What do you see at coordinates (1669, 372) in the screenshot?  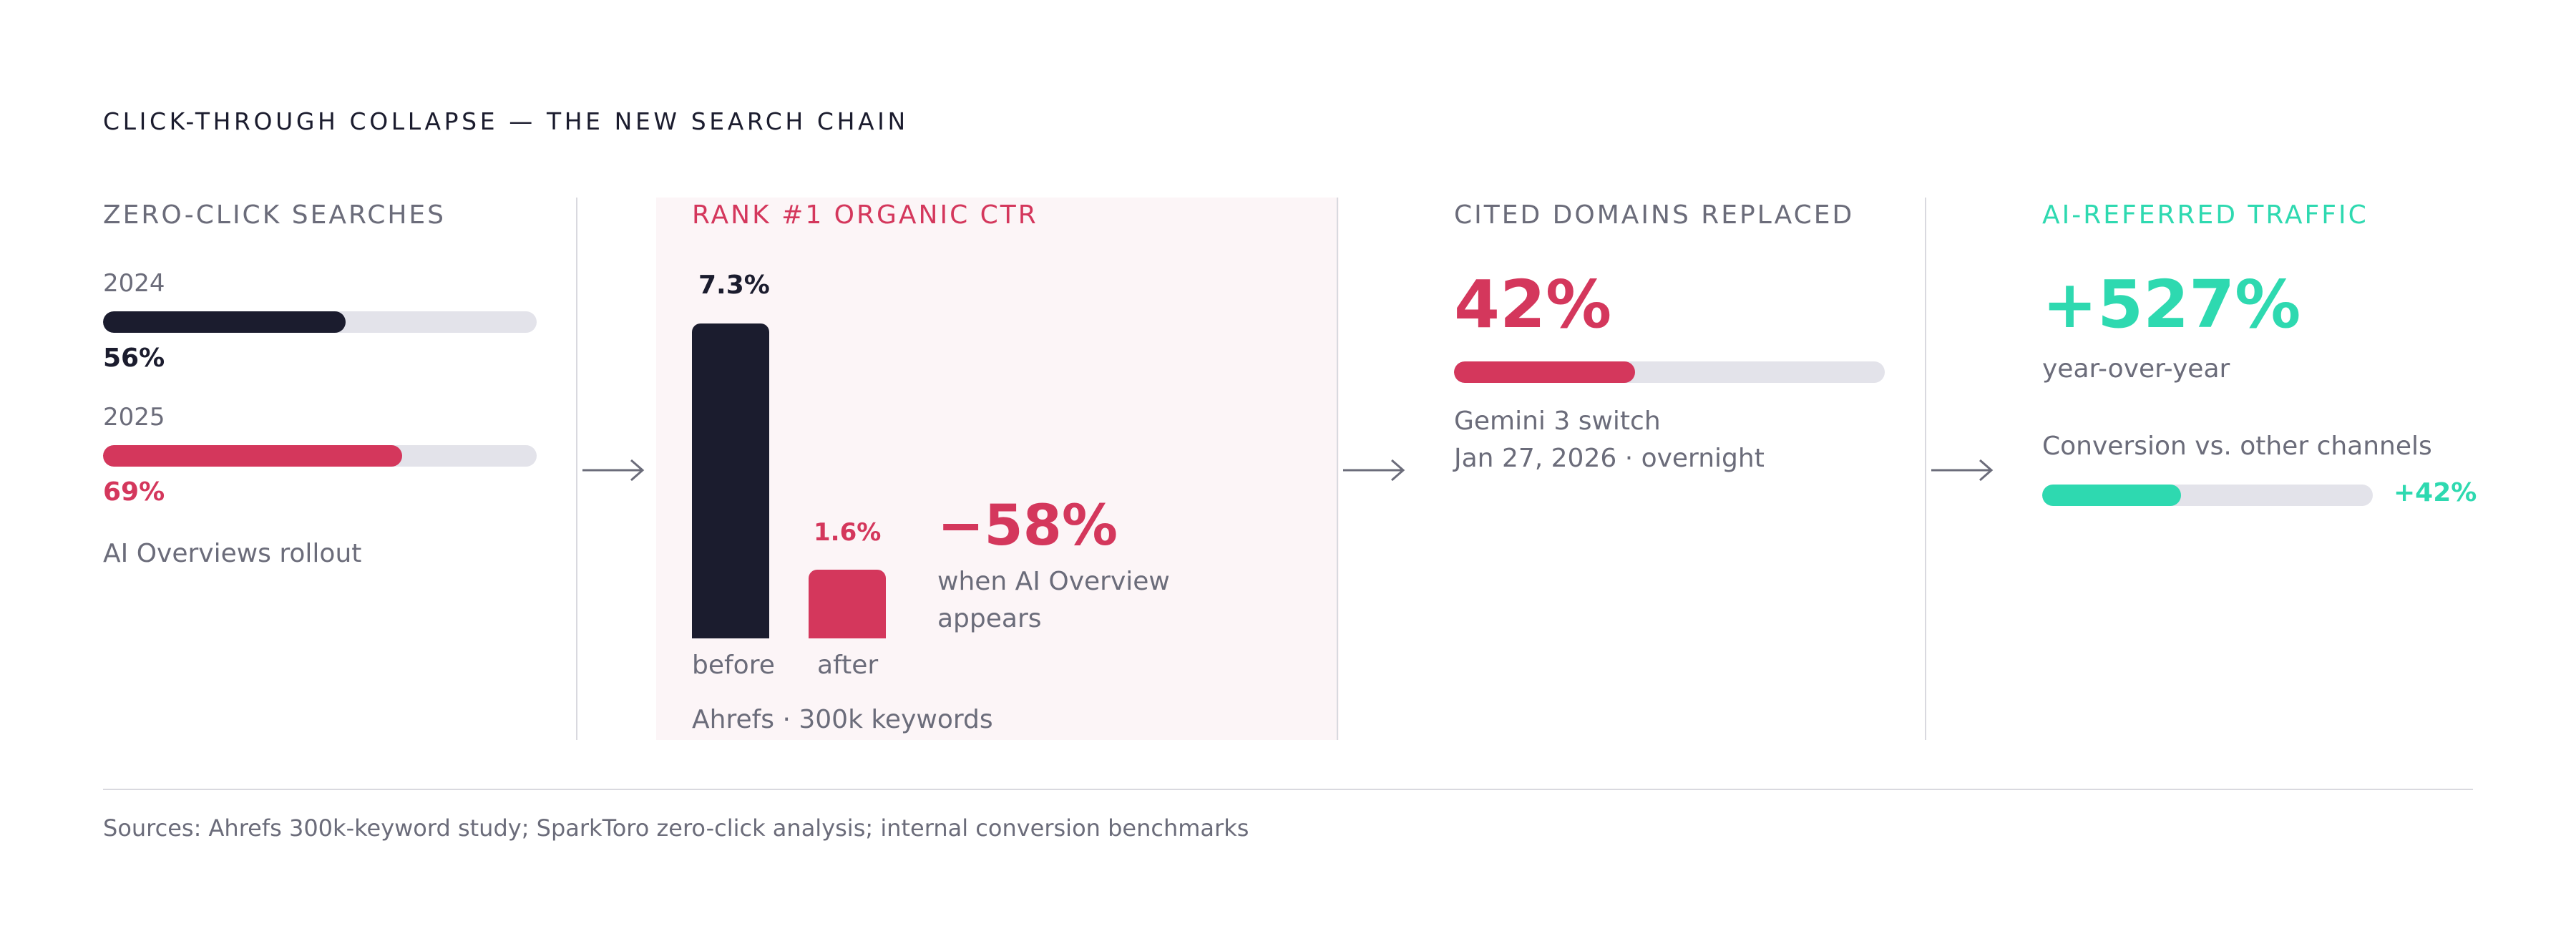 I see `cited-track` at bounding box center [1669, 372].